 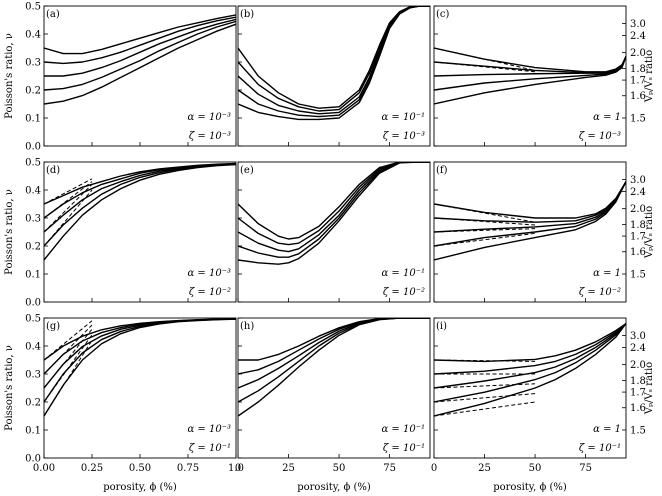 I want to click on panel-label: (b), so click(x=247, y=14).